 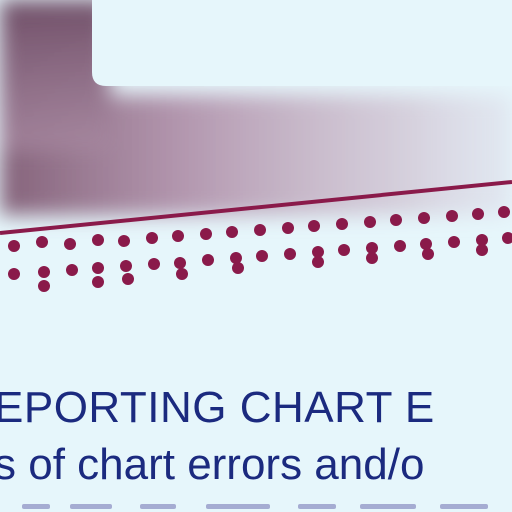 I want to click on cropped-text-line, so click(x=256, y=504).